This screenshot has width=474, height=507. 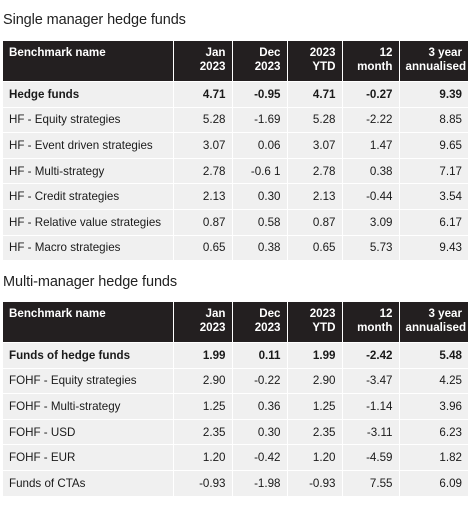 What do you see at coordinates (371, 431) in the screenshot?
I see `value-cell: -3.11` at bounding box center [371, 431].